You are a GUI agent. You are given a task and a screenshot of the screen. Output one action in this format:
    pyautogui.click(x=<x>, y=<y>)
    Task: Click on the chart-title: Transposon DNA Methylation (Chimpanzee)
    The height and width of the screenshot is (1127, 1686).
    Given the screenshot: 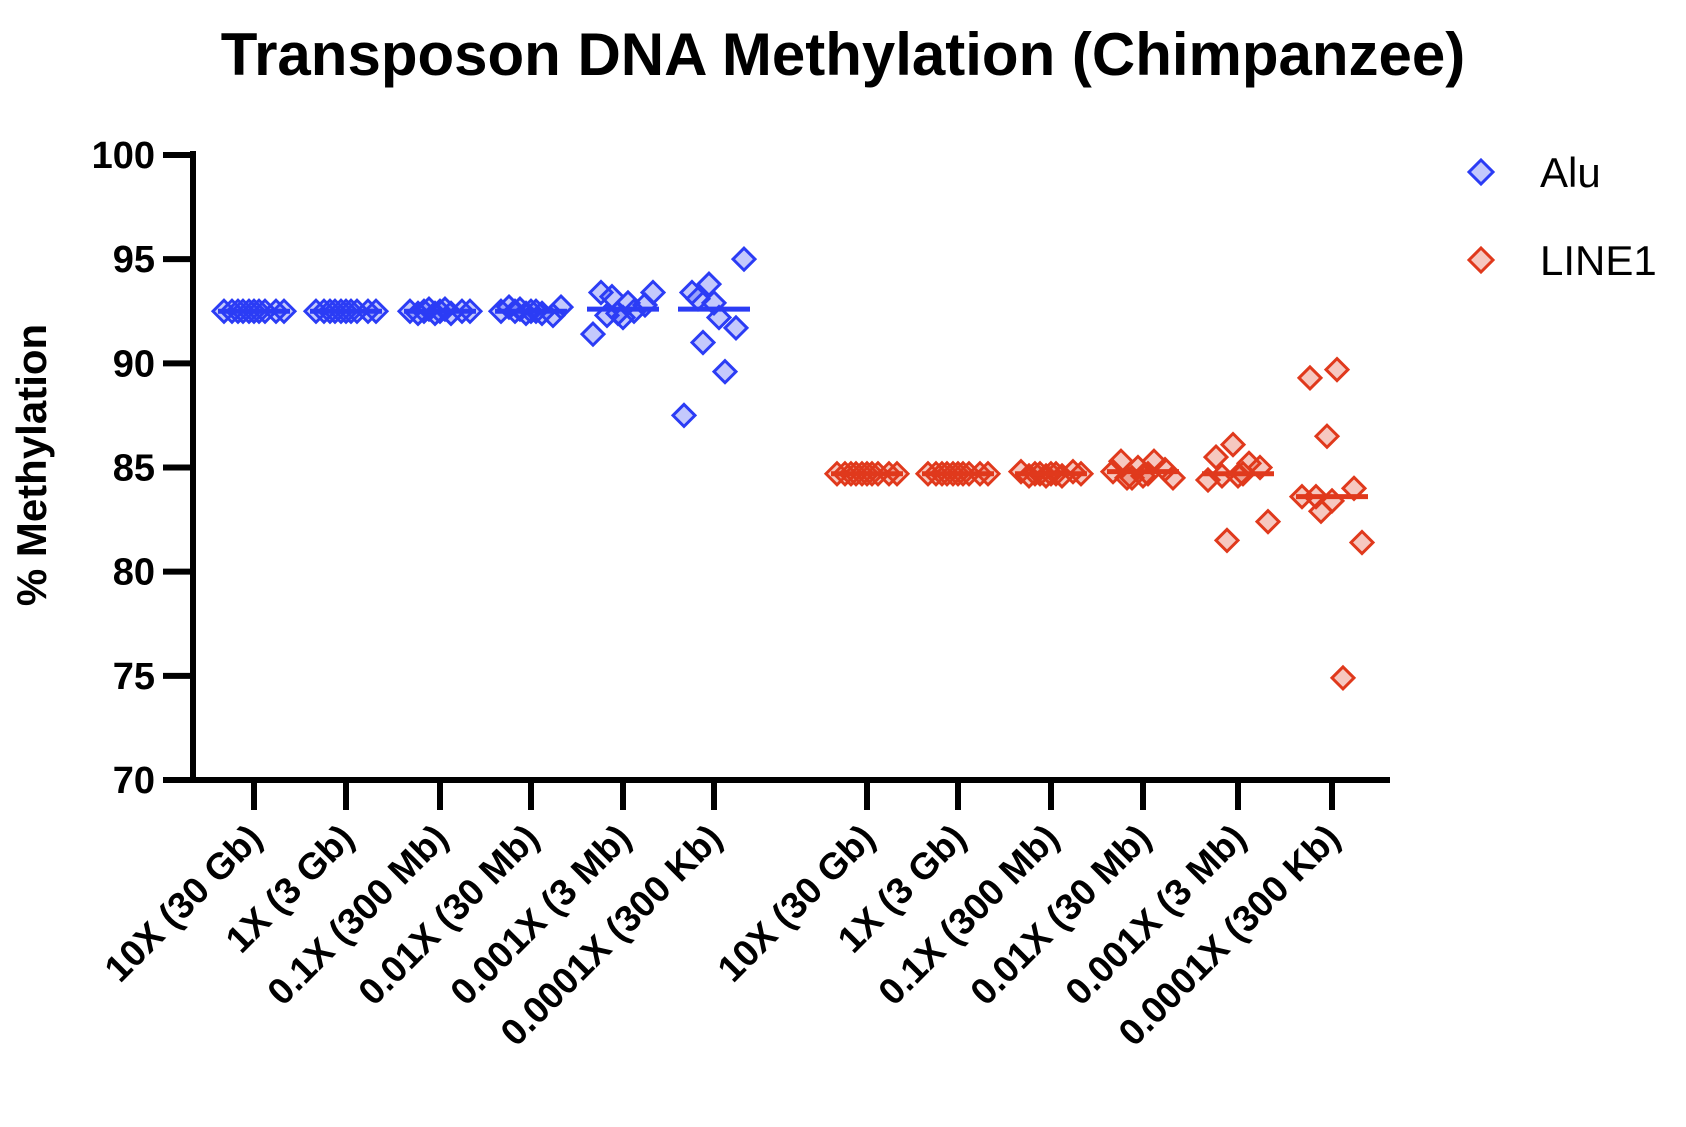 What is the action you would take?
    pyautogui.click(x=843, y=54)
    